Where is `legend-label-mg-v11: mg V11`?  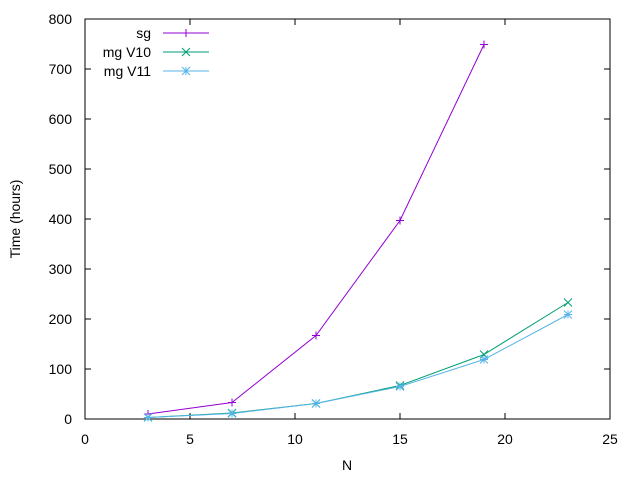 legend-label-mg-v11: mg V11 is located at coordinates (127, 71).